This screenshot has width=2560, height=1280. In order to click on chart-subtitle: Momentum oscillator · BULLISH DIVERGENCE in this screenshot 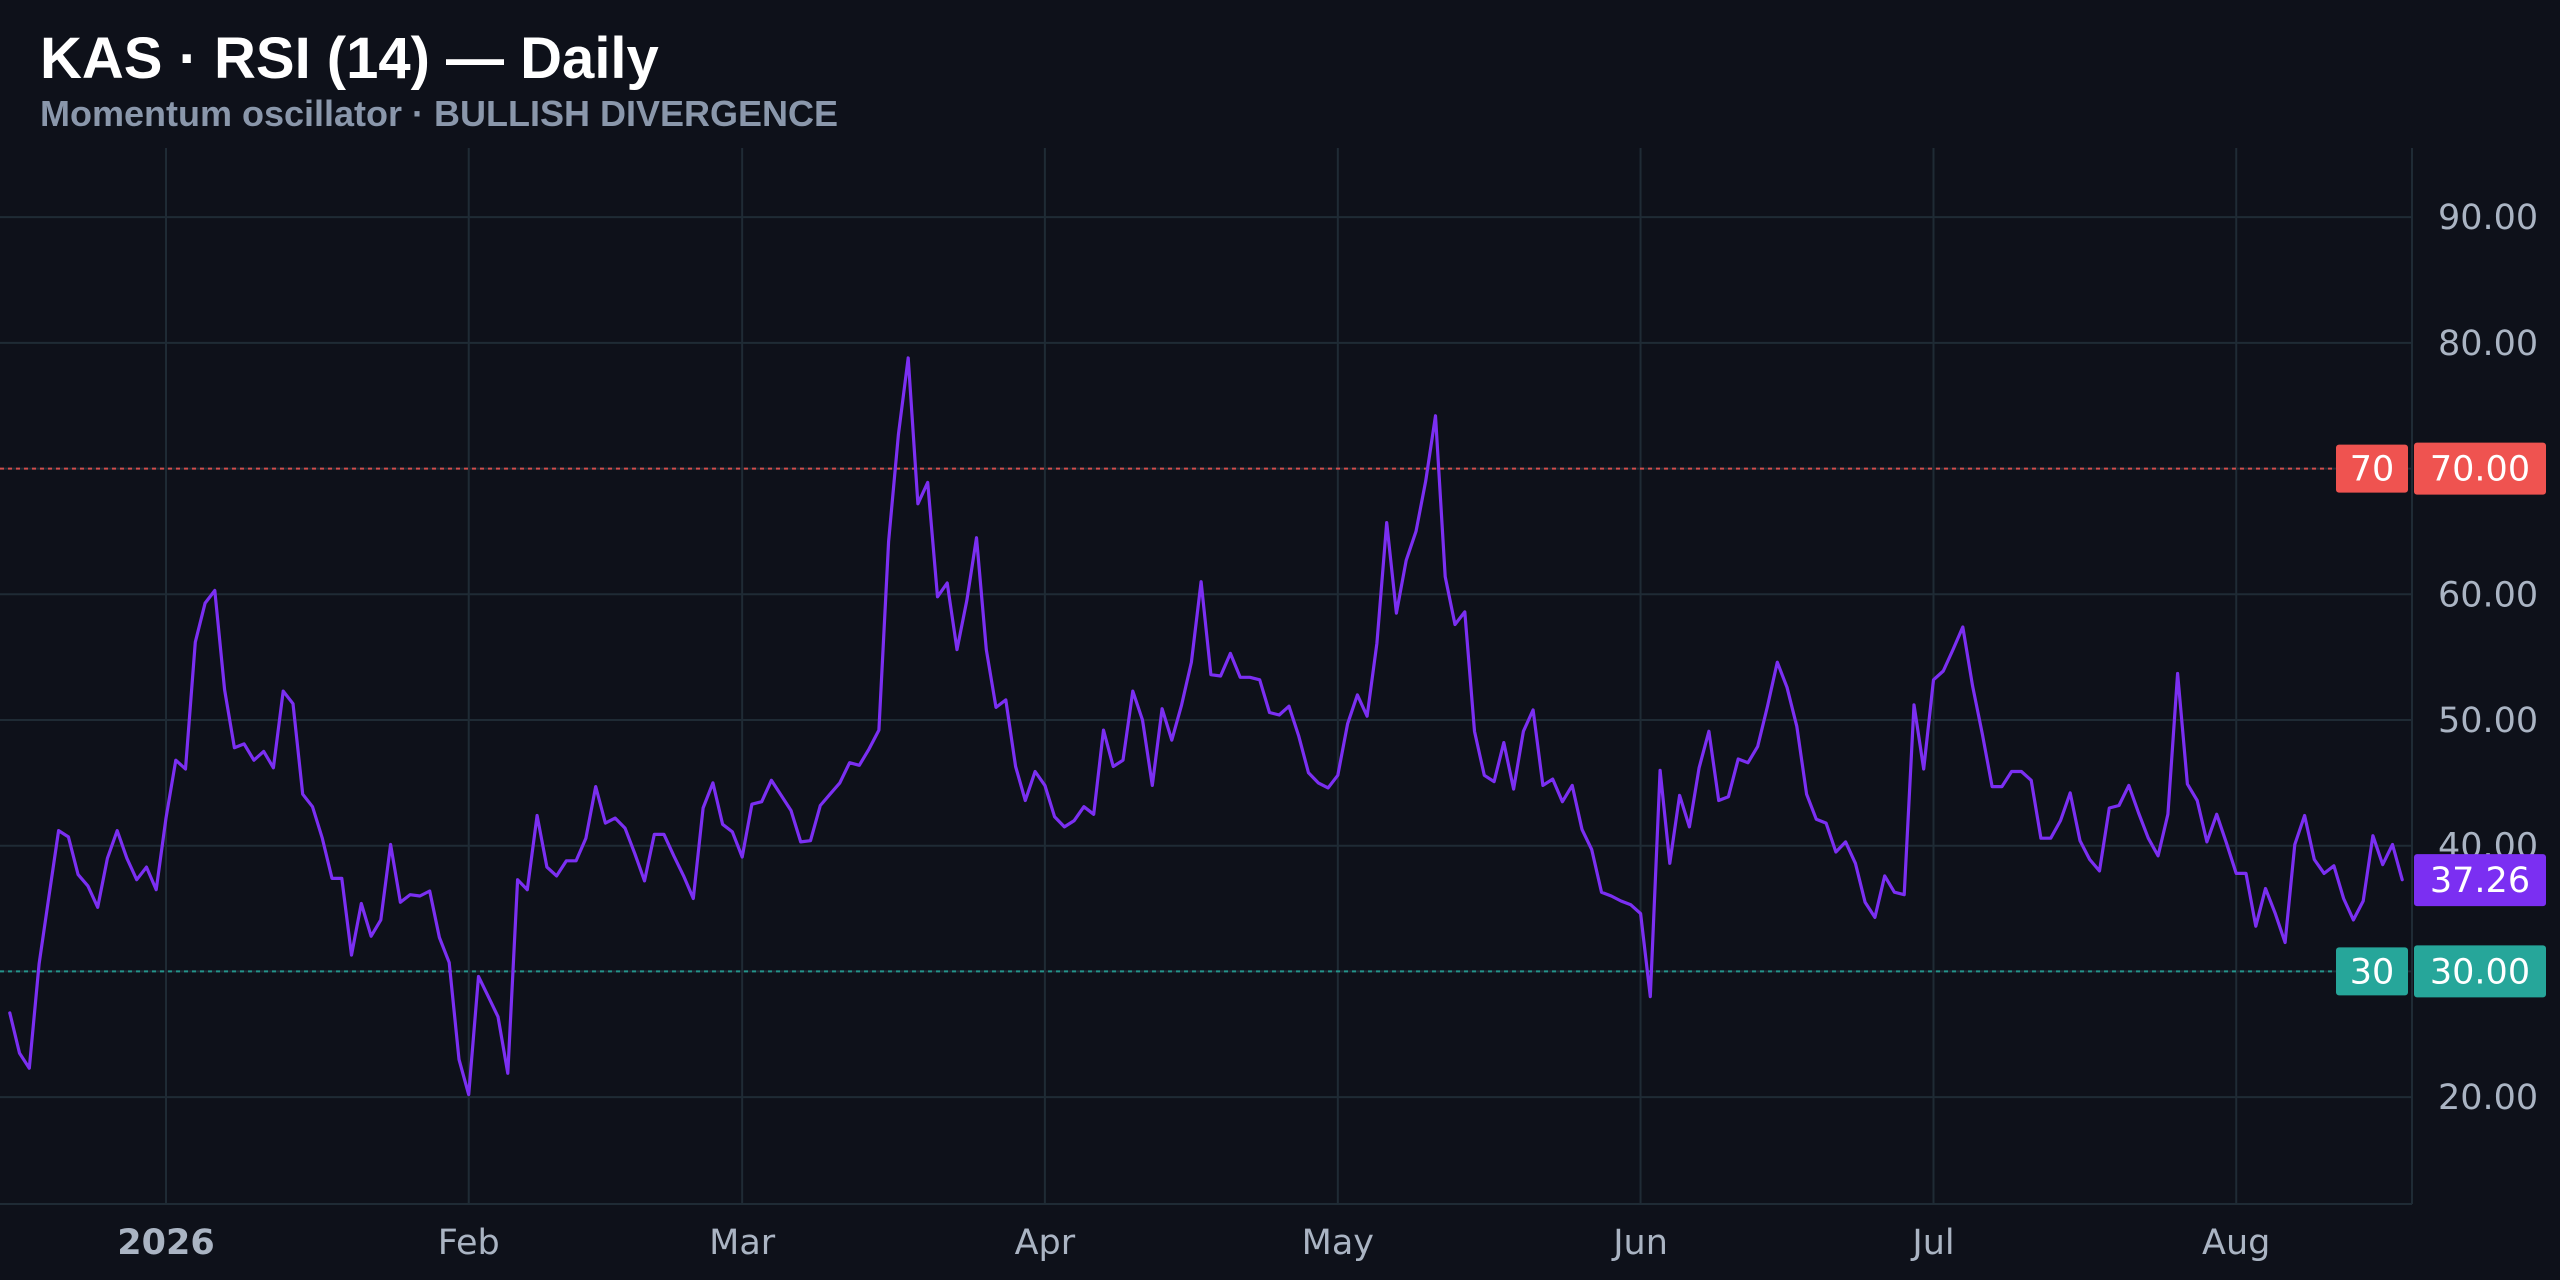, I will do `click(439, 113)`.